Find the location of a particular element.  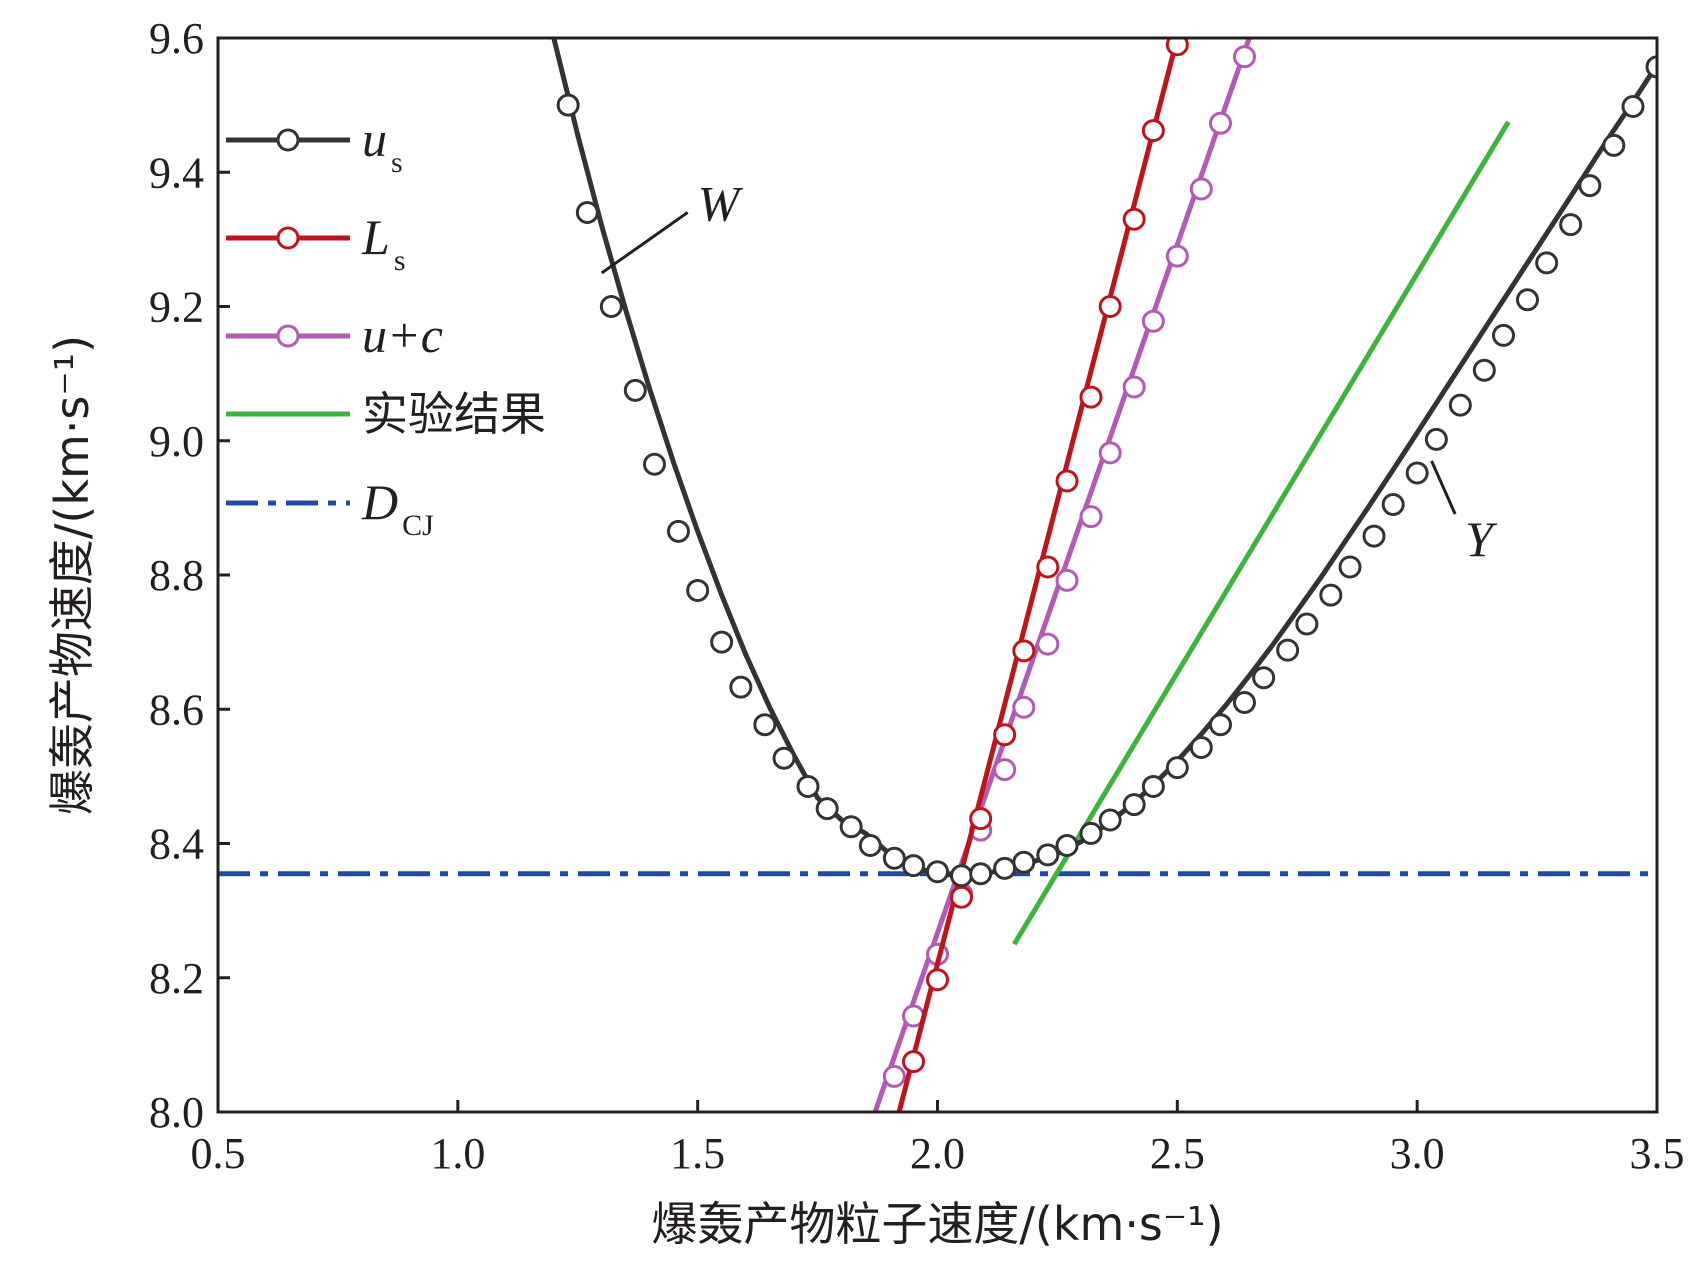

x-tick-label: 3.5 is located at coordinates (1657, 1153).